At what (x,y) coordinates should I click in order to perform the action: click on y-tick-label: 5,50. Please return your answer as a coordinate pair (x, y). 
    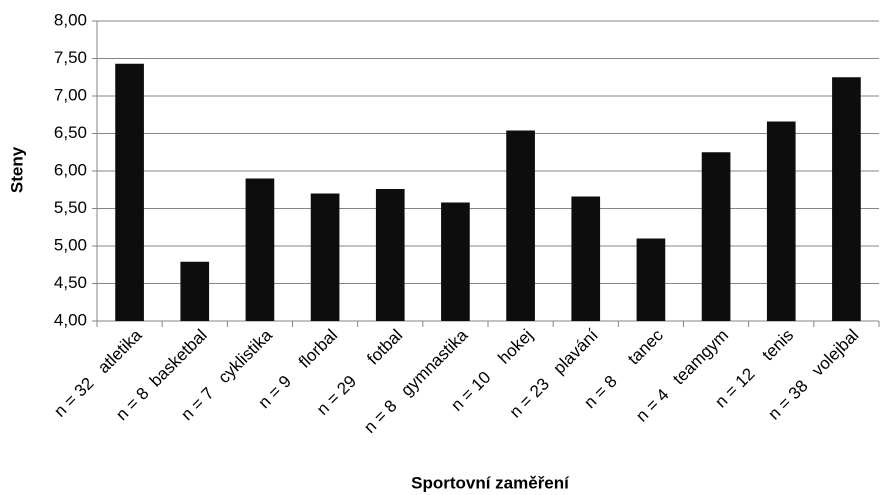
    Looking at the image, I should click on (70, 207).